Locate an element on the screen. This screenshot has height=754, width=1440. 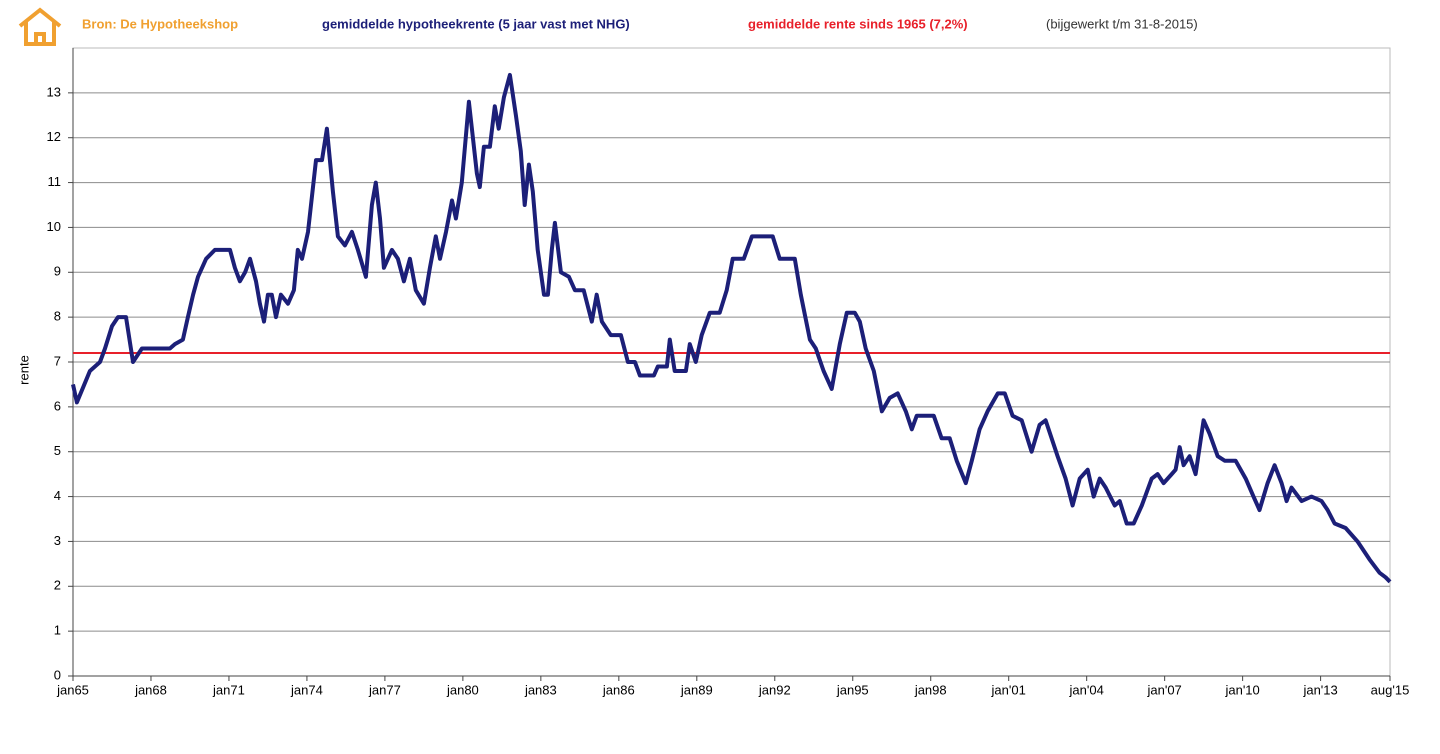
logo is located at coordinates (40, 26).